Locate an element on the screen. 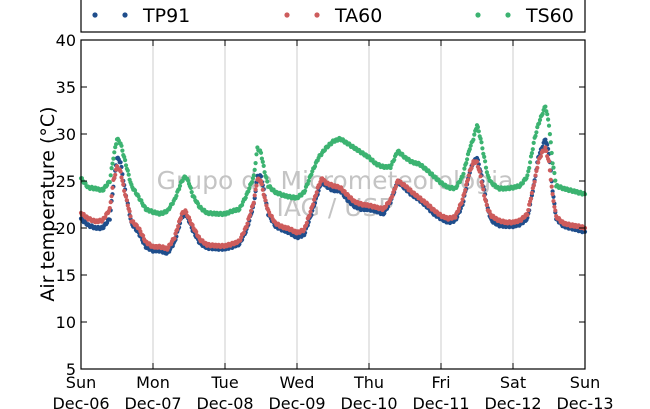 The image size is (650, 409). y-tick-label: 10 is located at coordinates (66, 322).